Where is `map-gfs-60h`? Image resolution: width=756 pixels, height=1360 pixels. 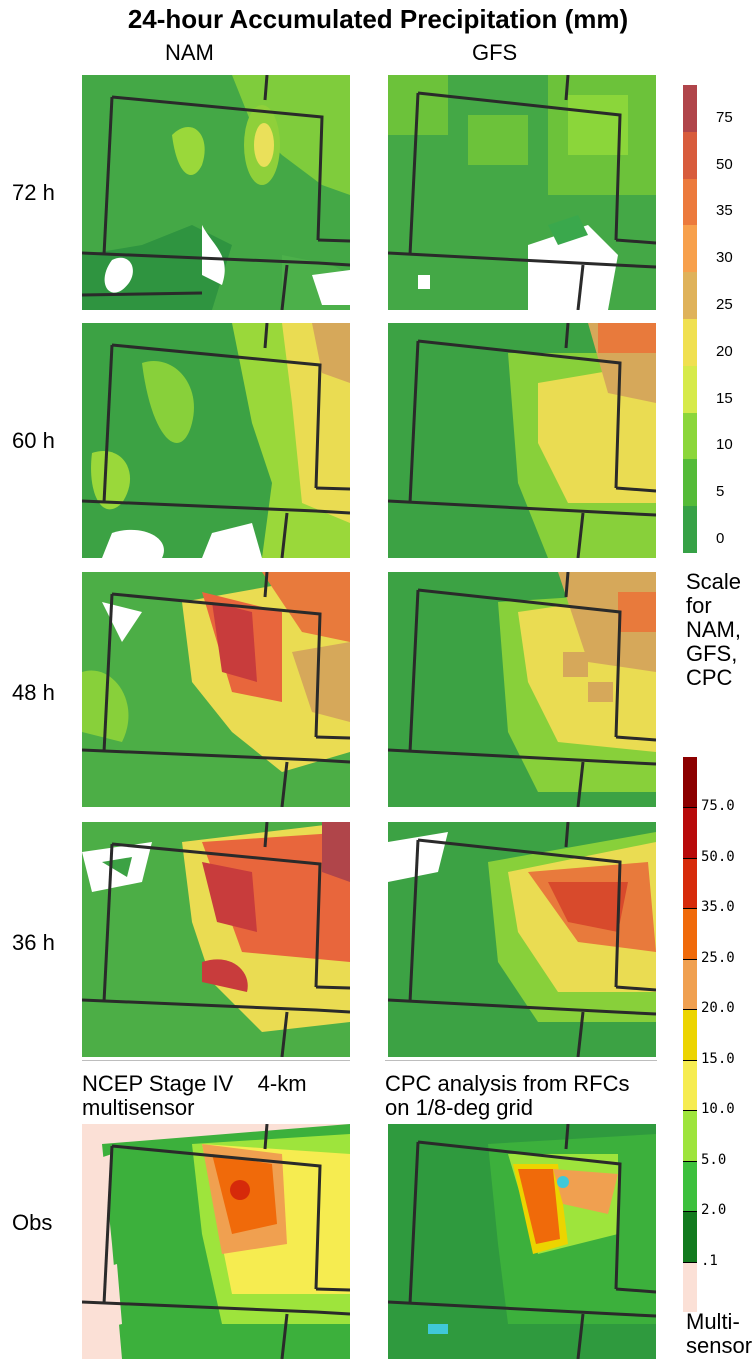 map-gfs-60h is located at coordinates (522, 440).